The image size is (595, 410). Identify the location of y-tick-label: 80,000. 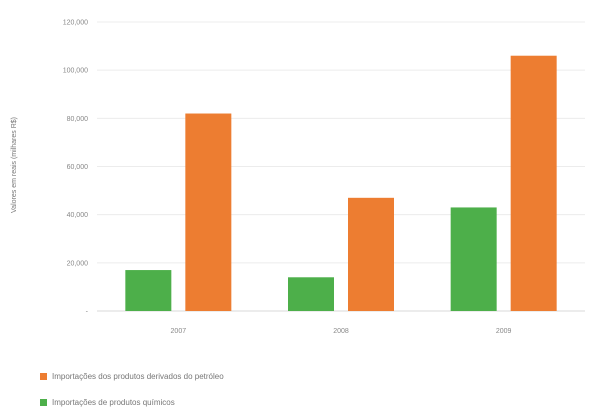
(78, 119).